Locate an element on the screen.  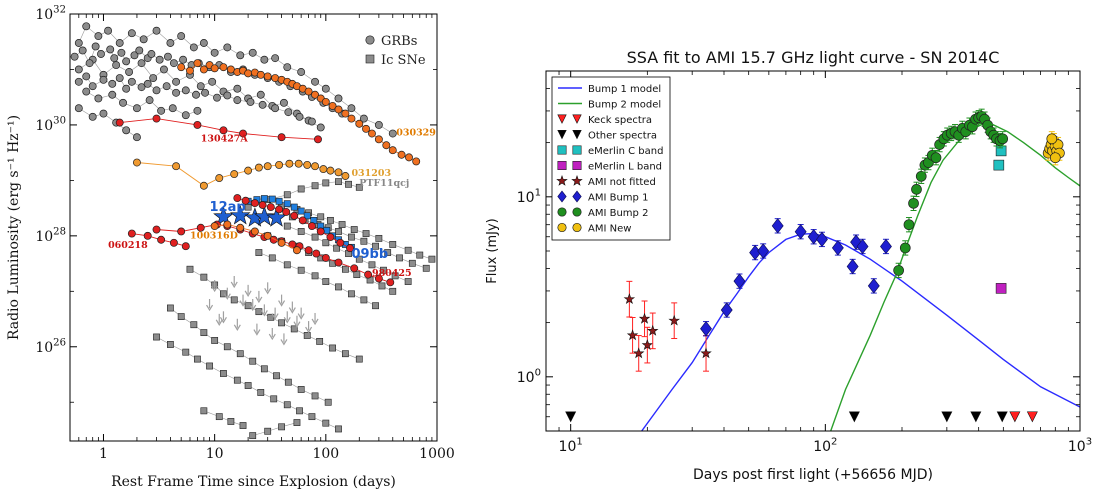
right-x-axis-label: Days post first light (+56656 MJD) is located at coordinates (813, 475).